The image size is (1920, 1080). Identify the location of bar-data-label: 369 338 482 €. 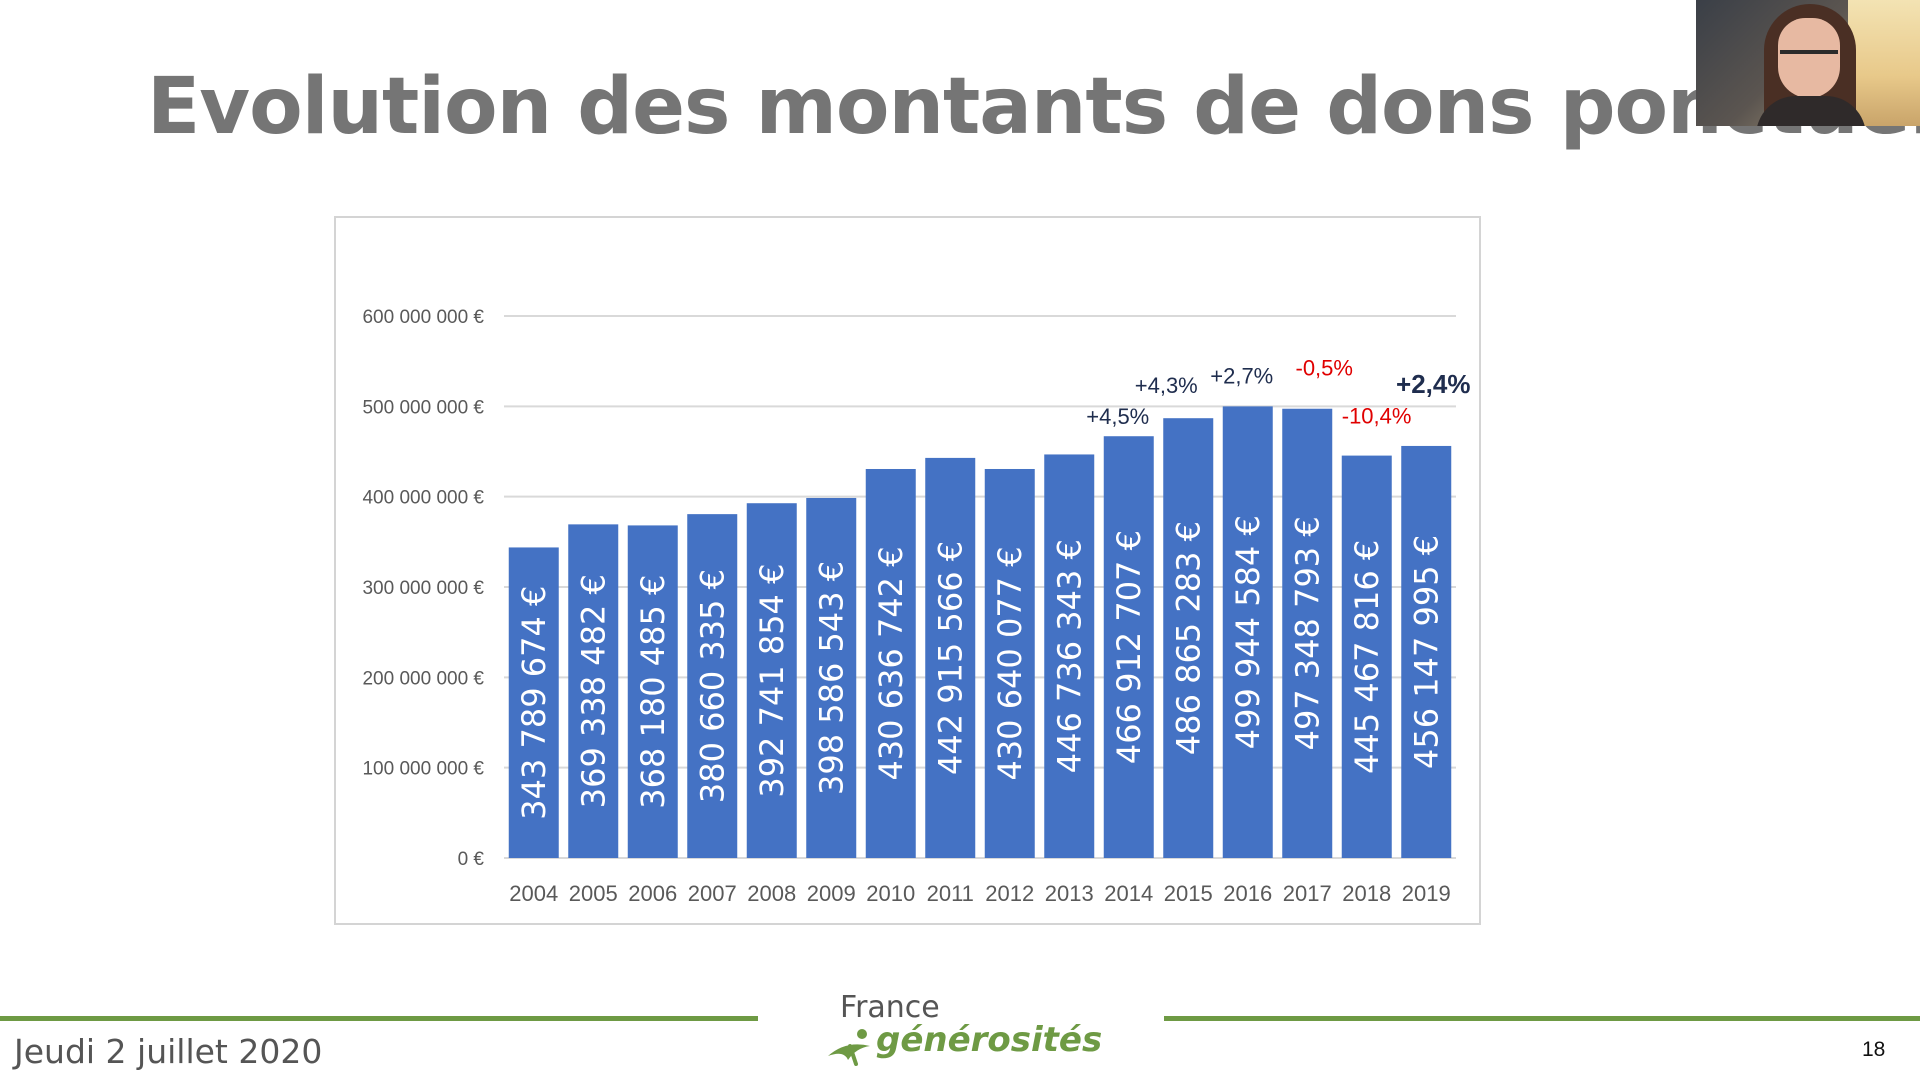
(593, 691).